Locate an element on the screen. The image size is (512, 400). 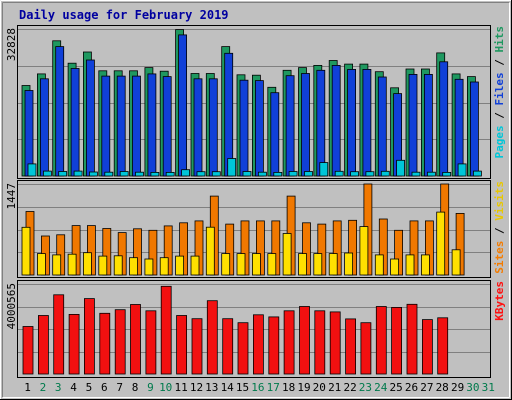
day-label-8: 8 is located at coordinates (135, 387).